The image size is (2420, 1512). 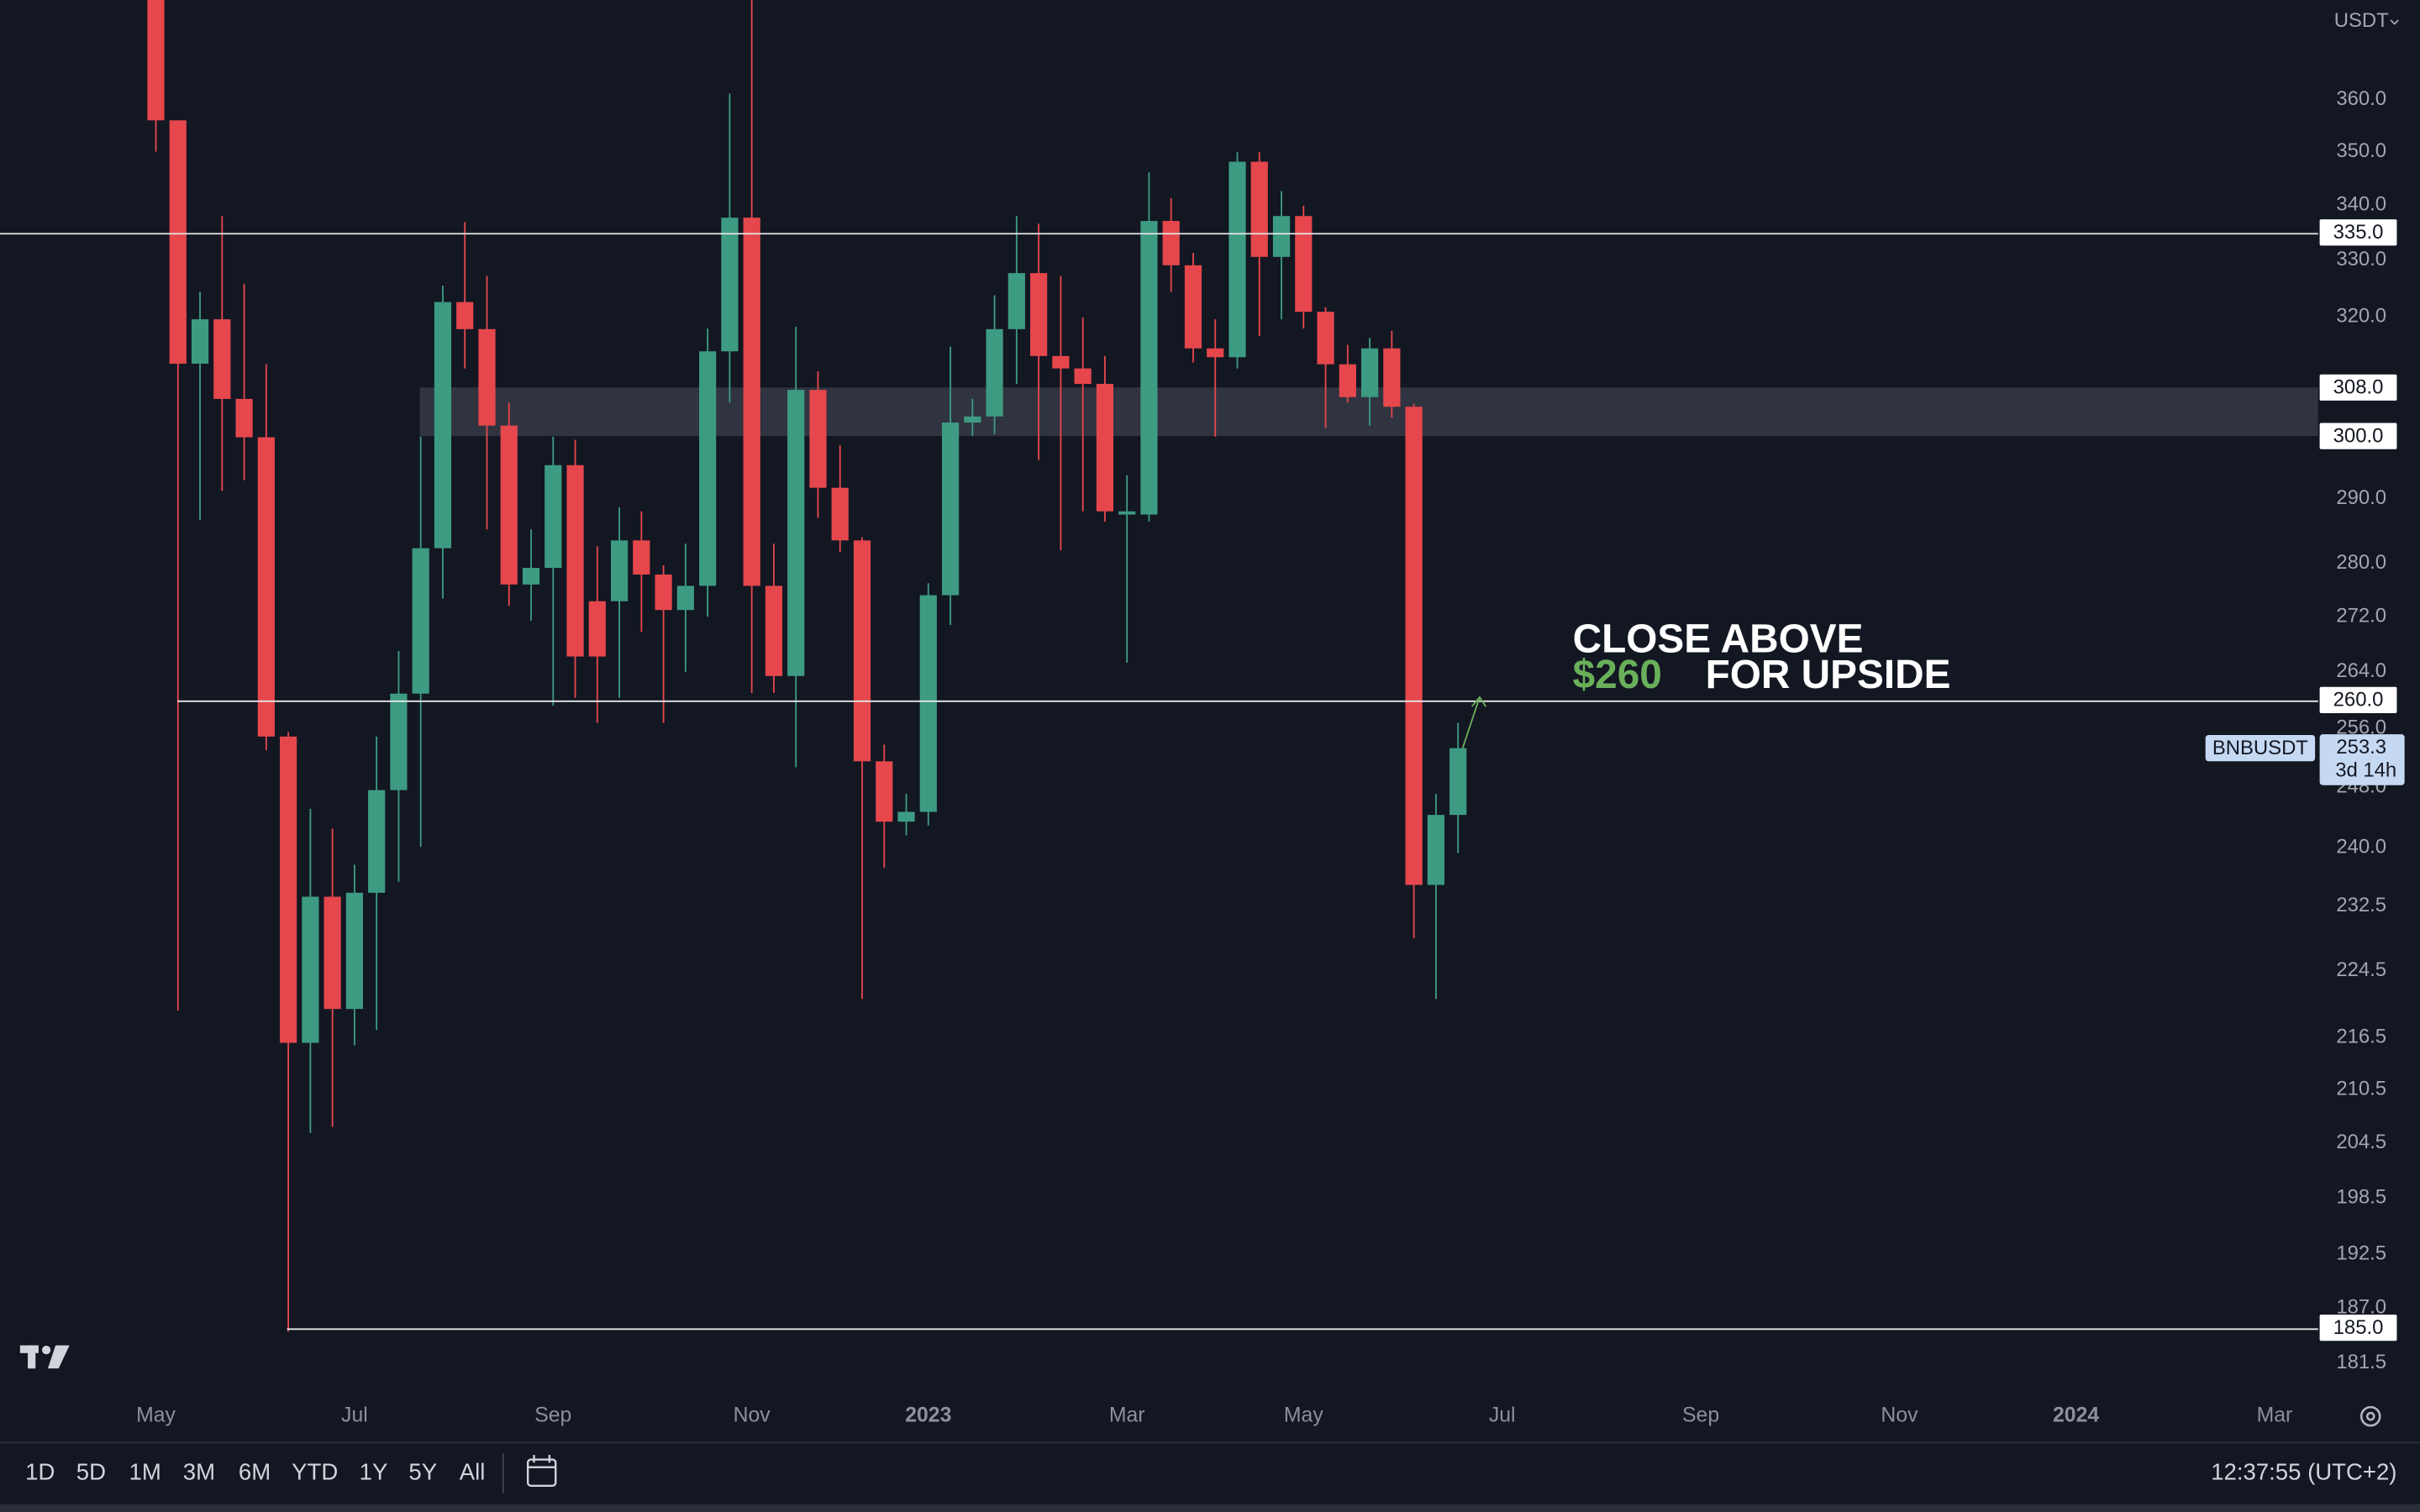 I want to click on price-line-label: 260.0, so click(x=2358, y=700).